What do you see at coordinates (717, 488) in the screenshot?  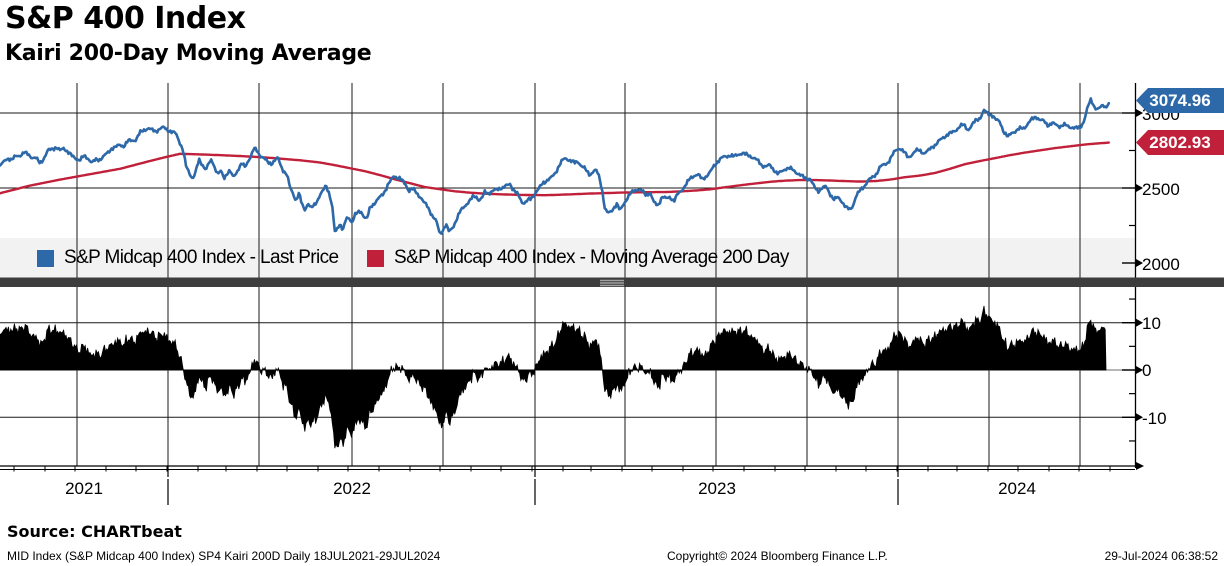 I see `x-axis-label-2023: 2023` at bounding box center [717, 488].